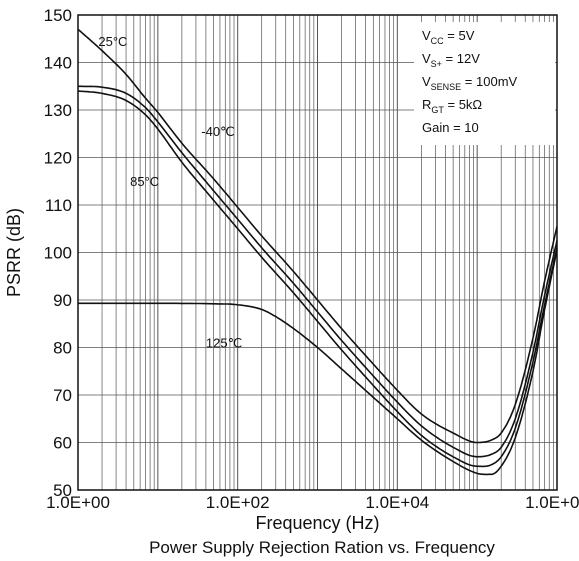  Describe the element at coordinates (448, 37) in the screenshot. I see `condition-line: VCC = 5V` at that location.